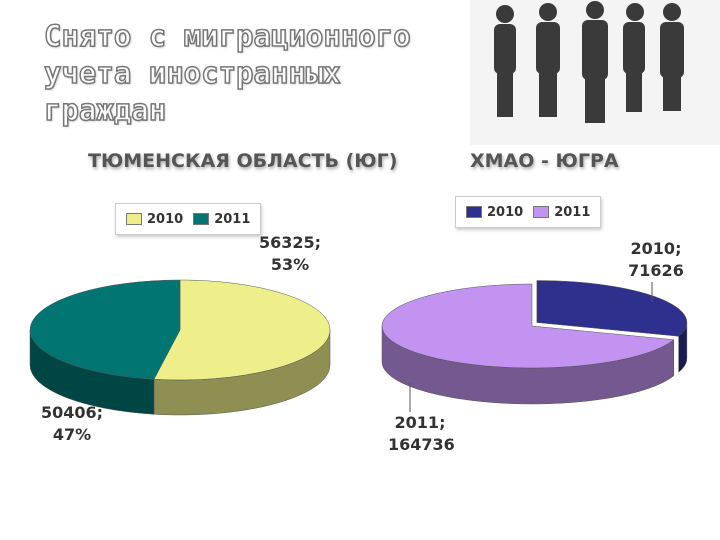  I want to click on data-label: 2011; 164736, so click(421, 433).